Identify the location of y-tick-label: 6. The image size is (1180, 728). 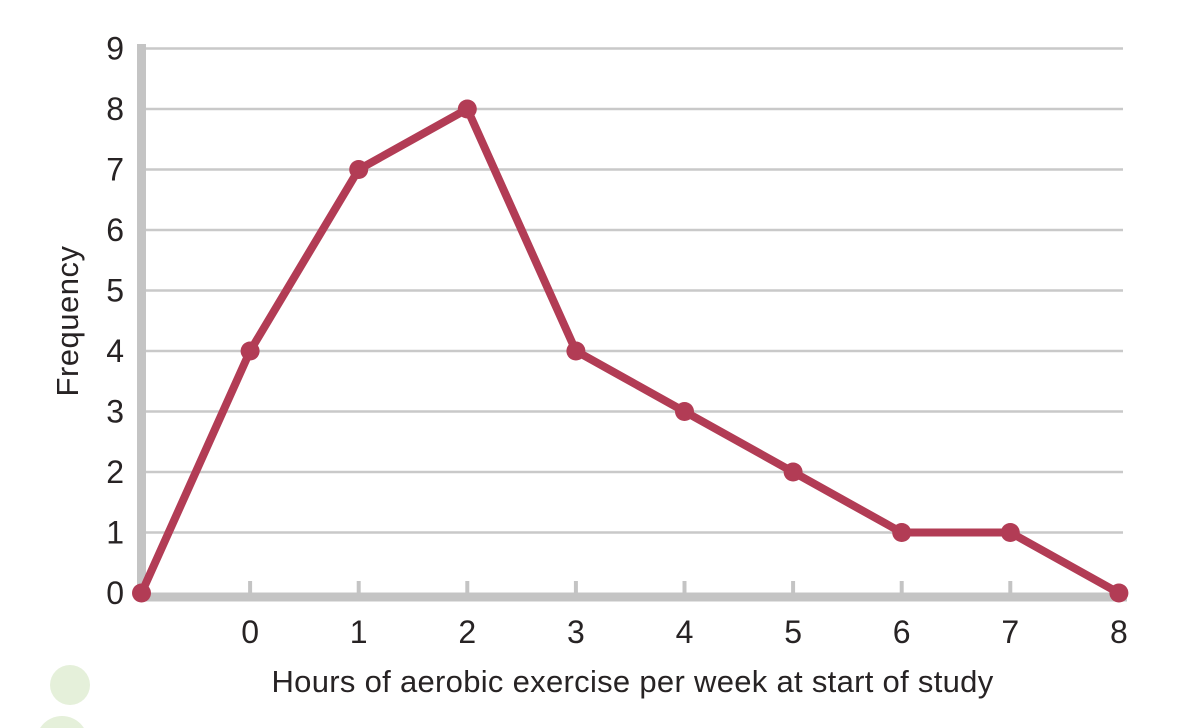
(115, 230).